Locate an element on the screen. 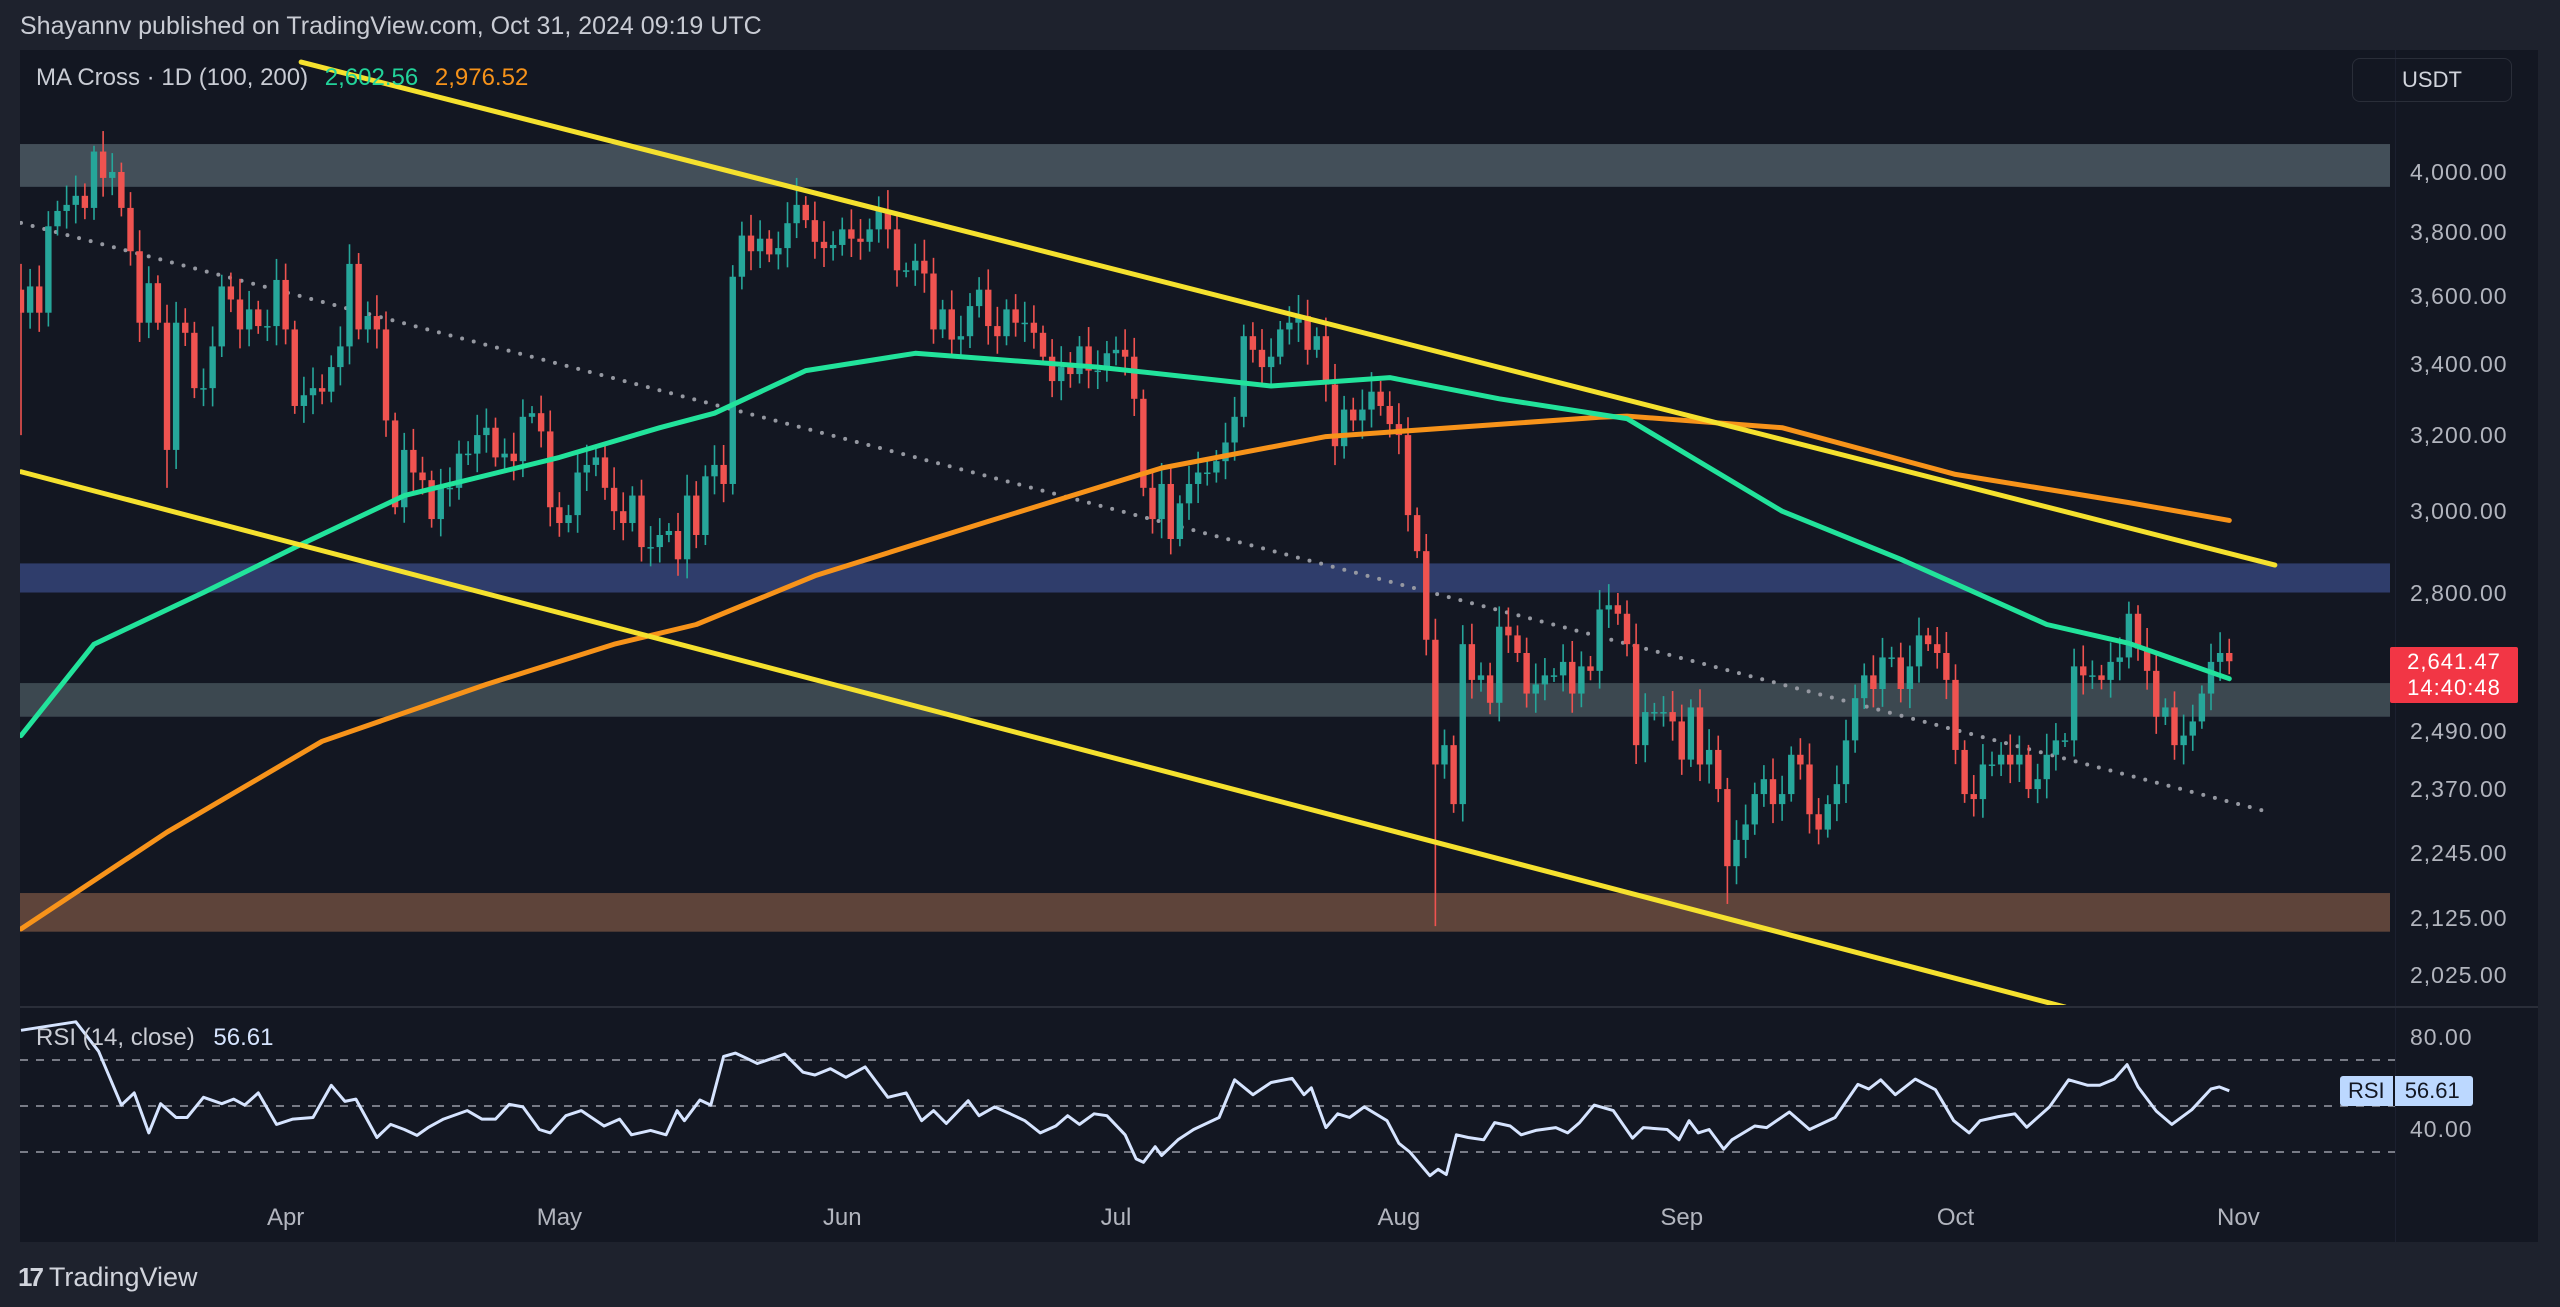 The width and height of the screenshot is (2560, 1307). rsi-legend: RSI (14, close) 56.61 is located at coordinates (154, 1038).